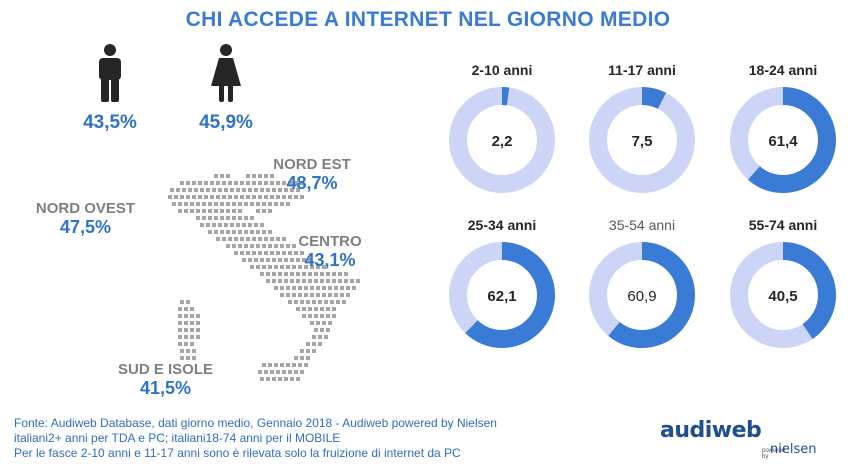  What do you see at coordinates (642, 70) in the screenshot?
I see `donut-category-label: 11-17 anni` at bounding box center [642, 70].